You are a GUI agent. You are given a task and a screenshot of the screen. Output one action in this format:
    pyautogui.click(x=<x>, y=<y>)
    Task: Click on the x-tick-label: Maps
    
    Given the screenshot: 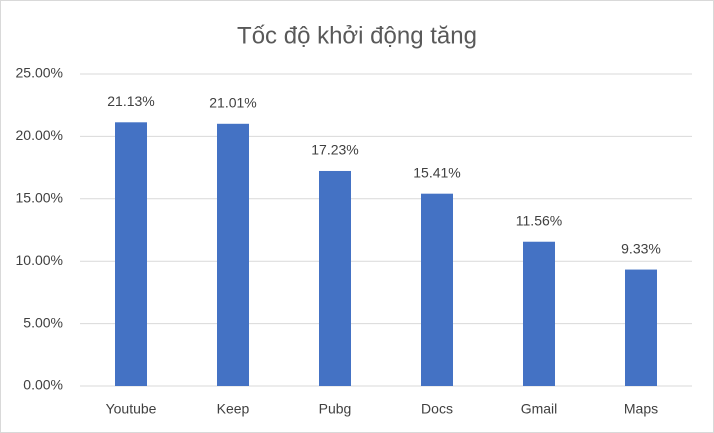 What is the action you would take?
    pyautogui.click(x=641, y=409)
    